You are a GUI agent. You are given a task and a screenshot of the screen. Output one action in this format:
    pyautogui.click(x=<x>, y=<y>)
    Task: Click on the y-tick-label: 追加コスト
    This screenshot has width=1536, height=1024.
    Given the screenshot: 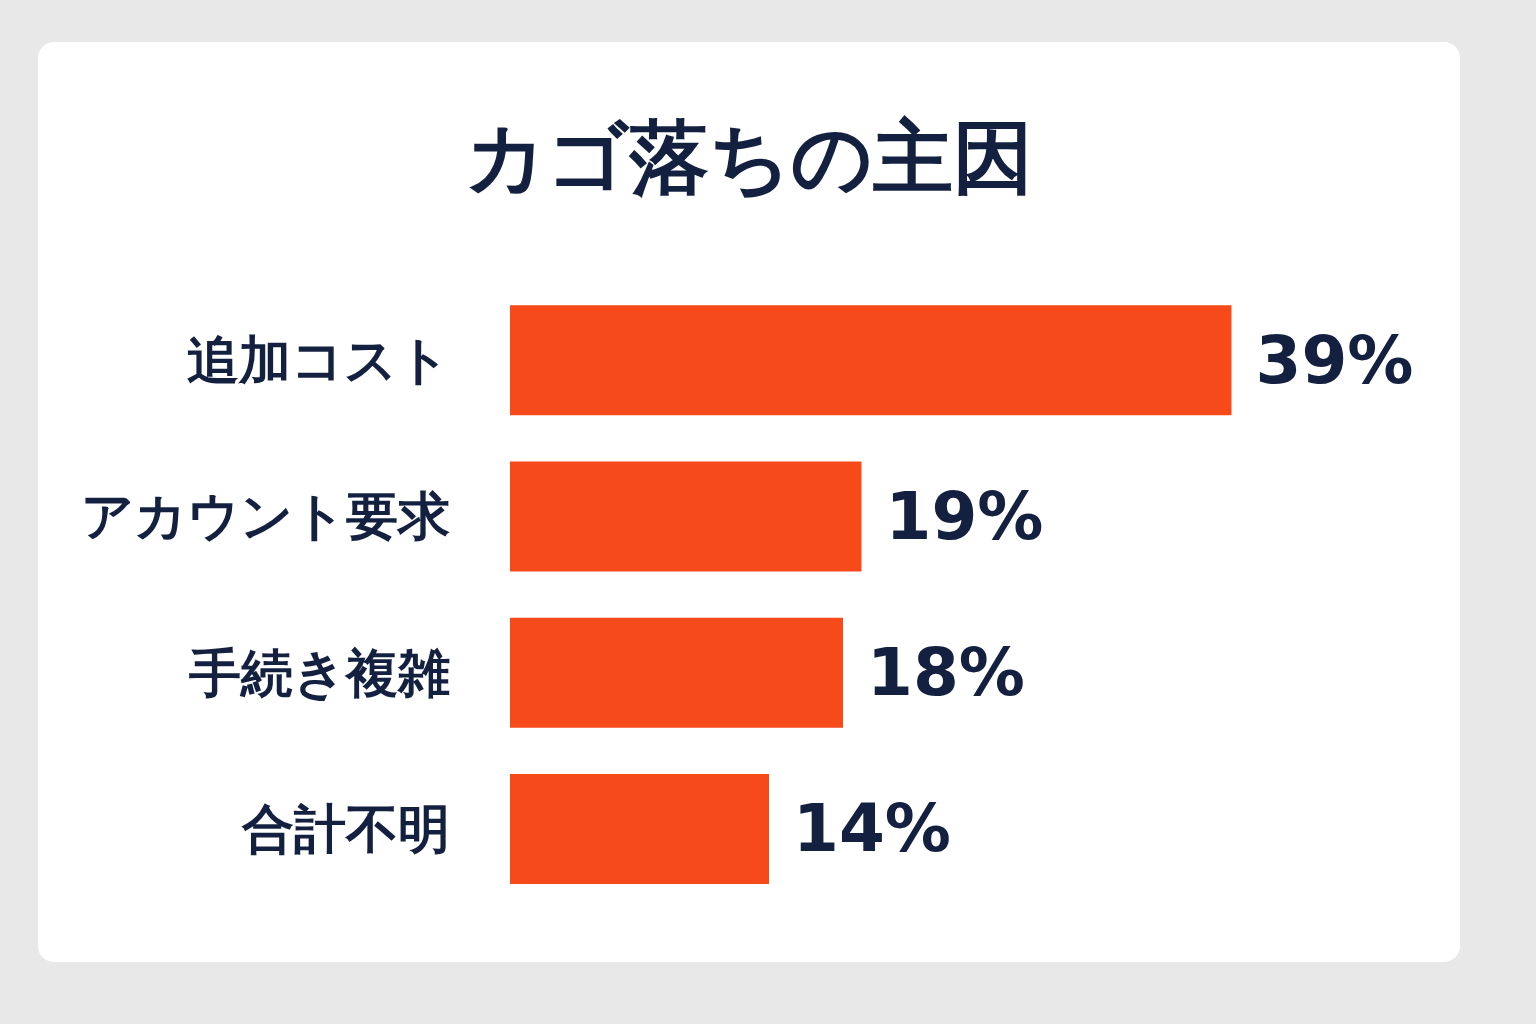 What is the action you would take?
    pyautogui.click(x=318, y=360)
    